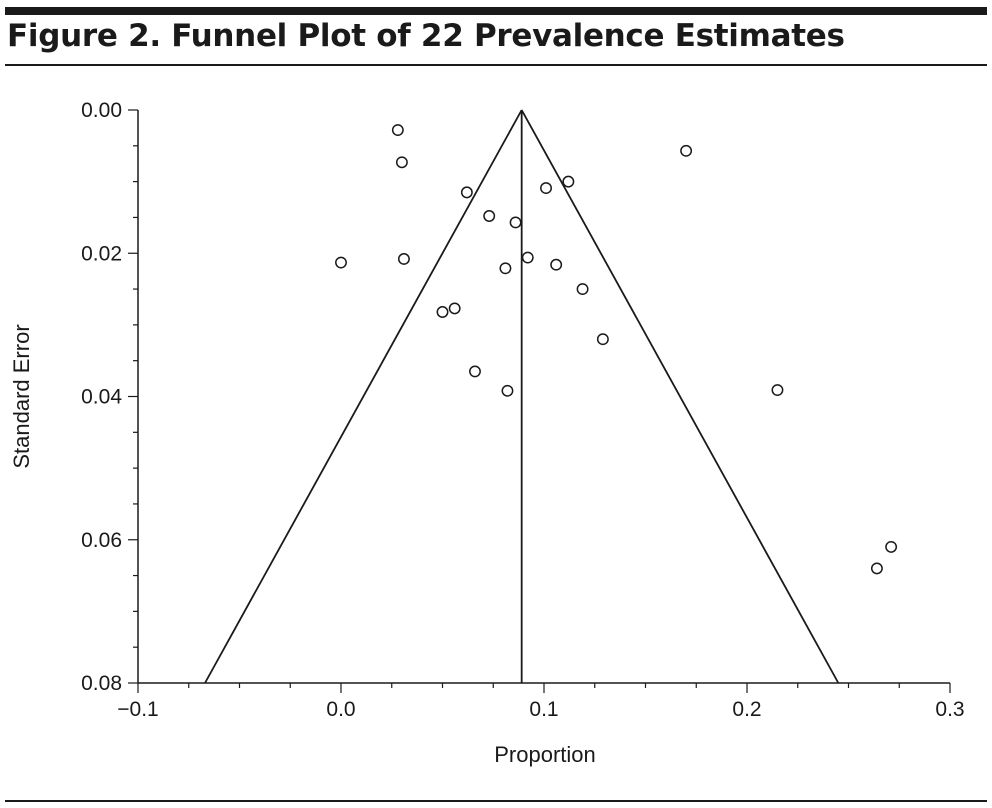  What do you see at coordinates (340, 709) in the screenshot?
I see `x-tick-label: 0.0` at bounding box center [340, 709].